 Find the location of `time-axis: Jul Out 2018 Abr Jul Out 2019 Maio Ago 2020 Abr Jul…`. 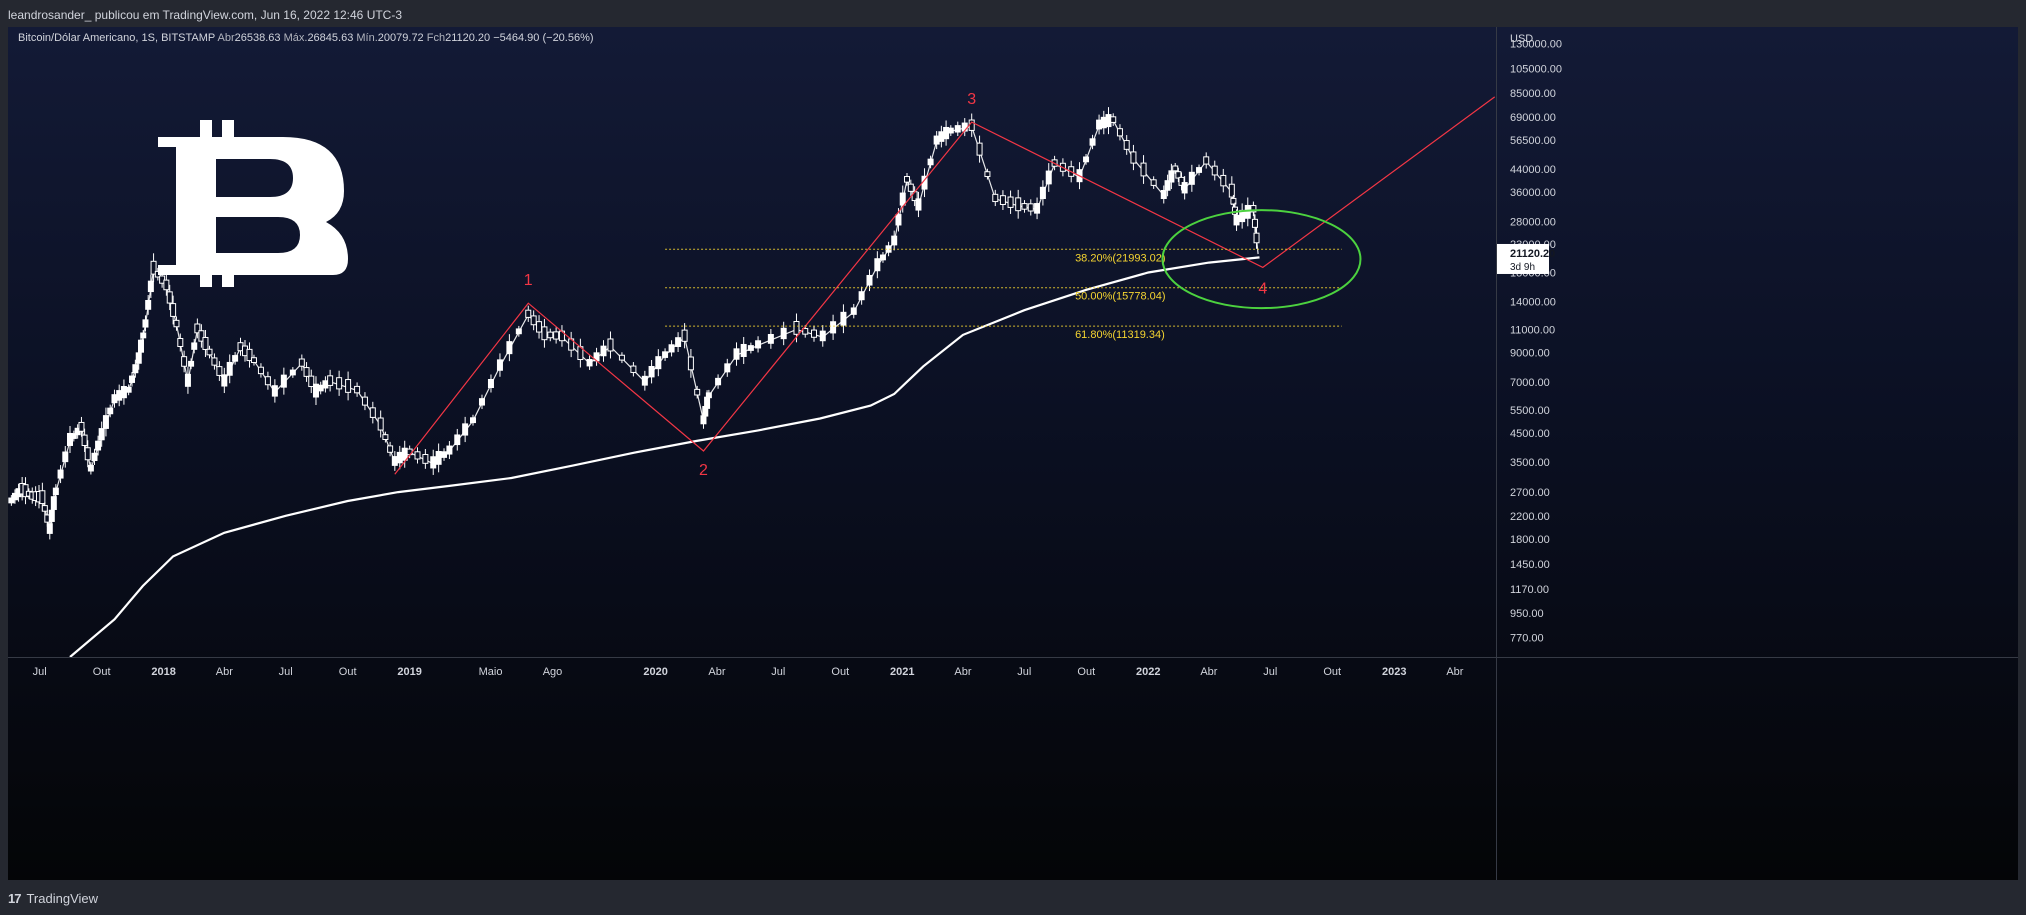

time-axis: Jul Out 2018 Abr Jul Out 2019 Maio Ago 2020 Abr Jul… is located at coordinates (1013, 667).